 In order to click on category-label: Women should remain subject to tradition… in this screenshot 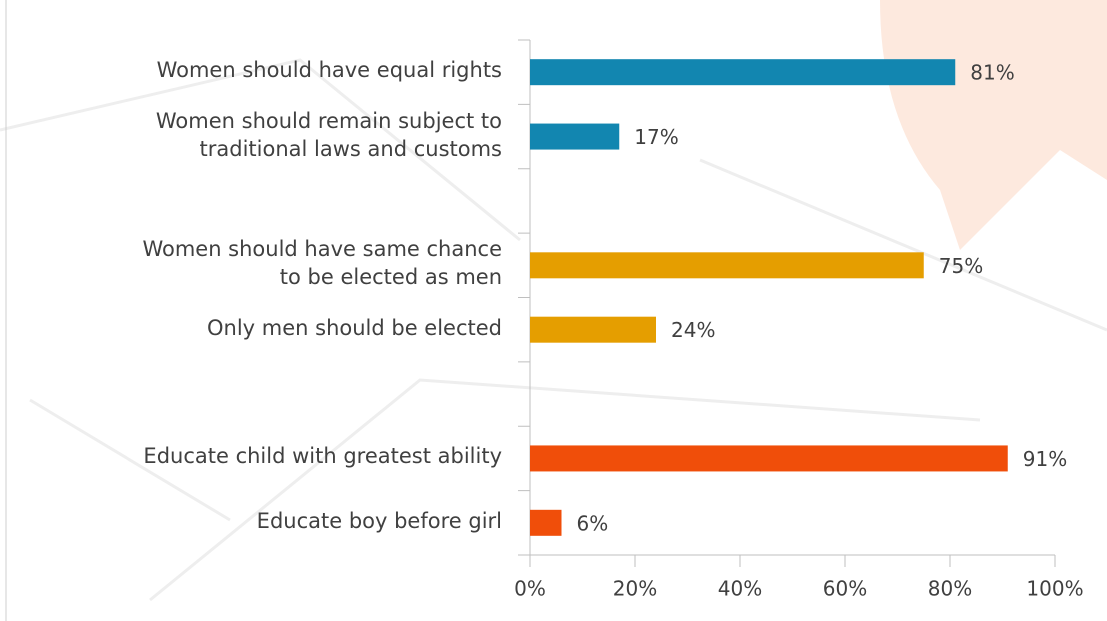, I will do `click(328, 134)`.